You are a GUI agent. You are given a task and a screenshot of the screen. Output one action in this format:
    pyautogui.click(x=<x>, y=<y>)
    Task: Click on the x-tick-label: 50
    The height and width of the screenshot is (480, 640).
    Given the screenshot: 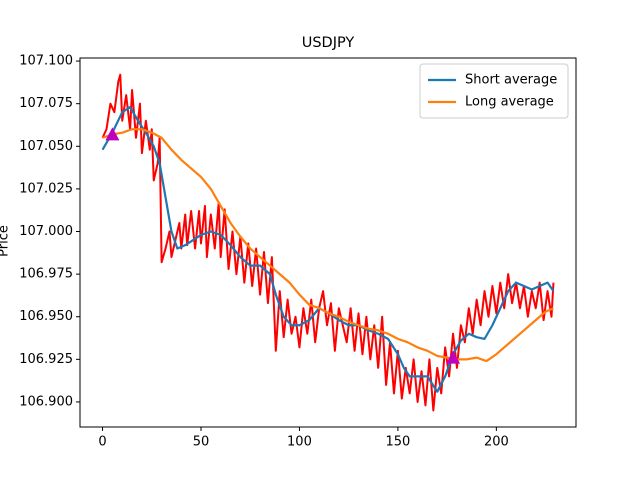 What is the action you would take?
    pyautogui.click(x=201, y=442)
    